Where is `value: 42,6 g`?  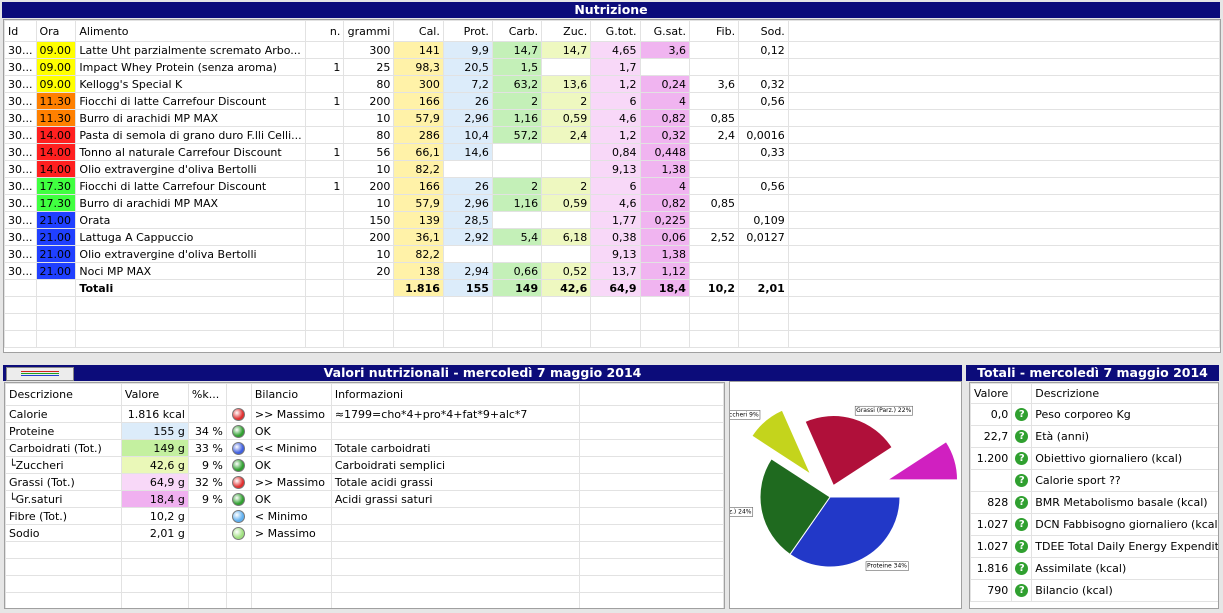 value: 42,6 g is located at coordinates (154, 465).